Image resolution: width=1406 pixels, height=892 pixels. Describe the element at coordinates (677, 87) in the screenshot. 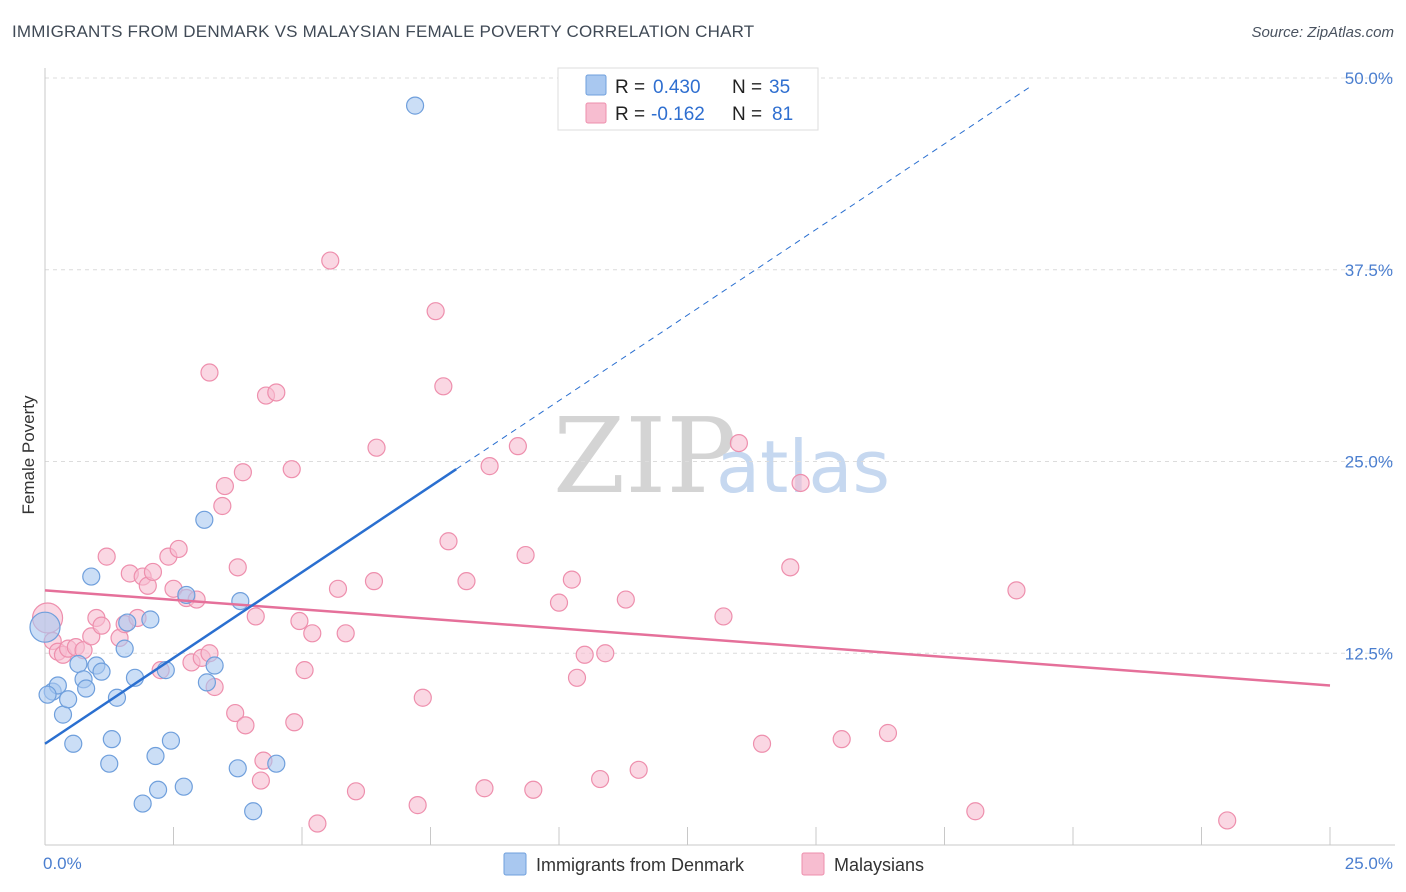

I see `stats-r-value-denmark: 0.430` at that location.